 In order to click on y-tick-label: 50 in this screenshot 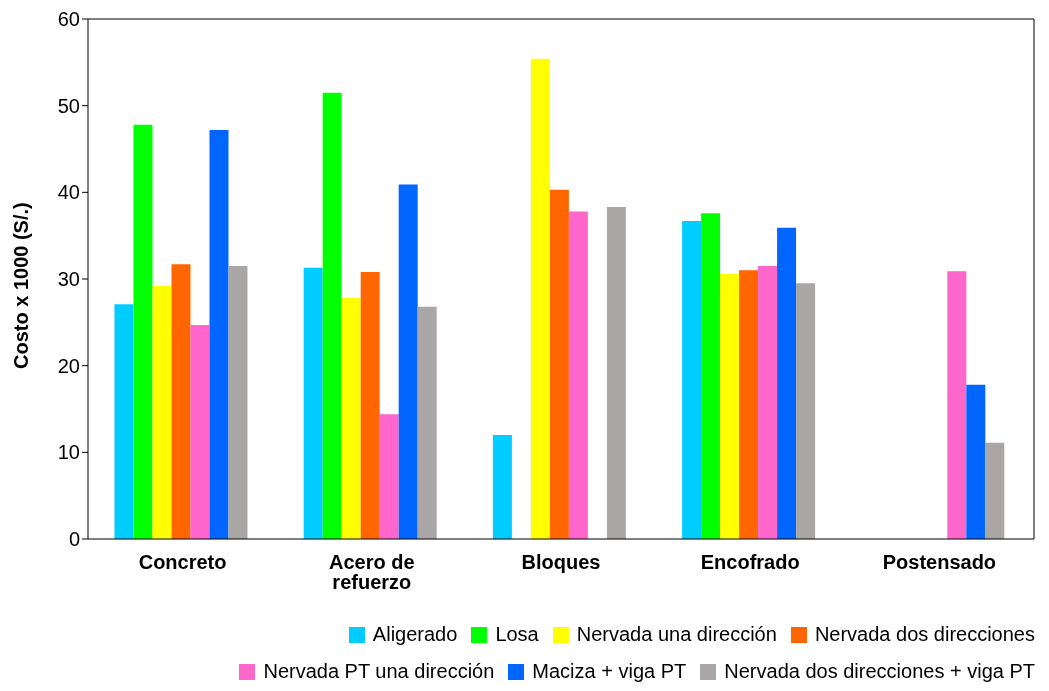, I will do `click(68, 105)`.